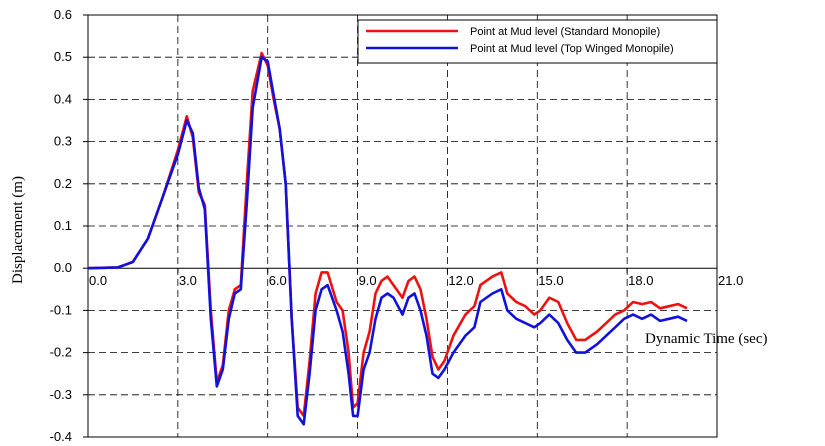 The width and height of the screenshot is (825, 446). Describe the element at coordinates (61, 436) in the screenshot. I see `y-tick-label: -0.4` at that location.